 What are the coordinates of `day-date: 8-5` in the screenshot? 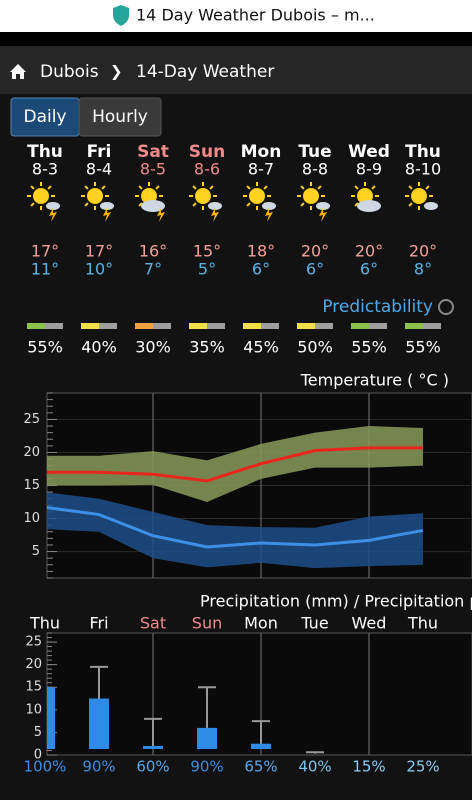 It's located at (153, 169).